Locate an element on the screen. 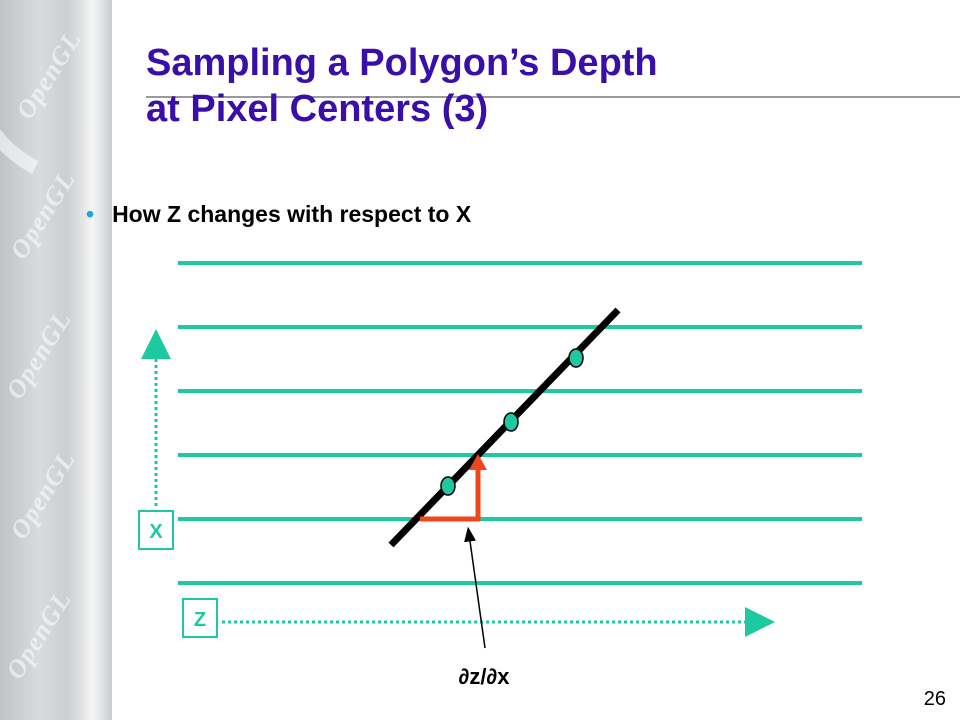  page-number: 26 is located at coordinates (934, 699).